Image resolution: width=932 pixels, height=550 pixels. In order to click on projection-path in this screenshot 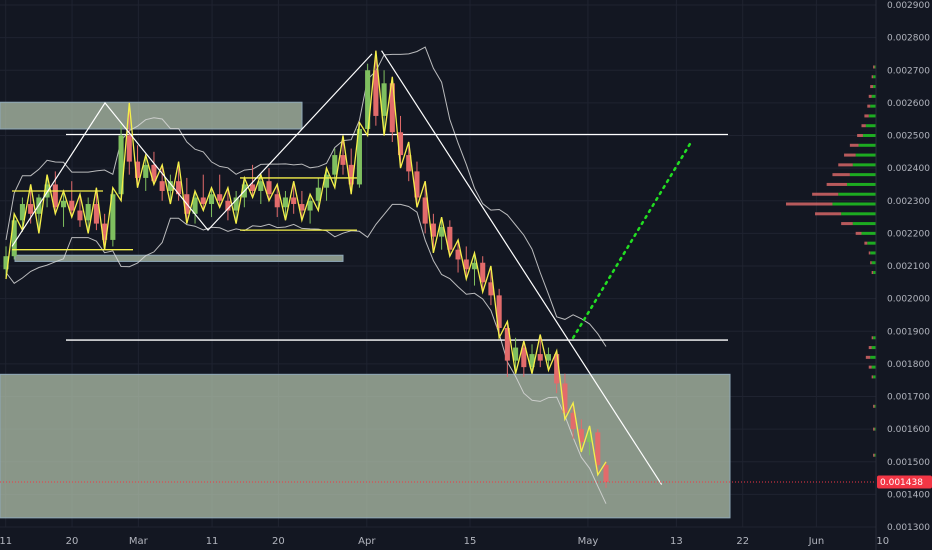, I will do `click(632, 240)`.